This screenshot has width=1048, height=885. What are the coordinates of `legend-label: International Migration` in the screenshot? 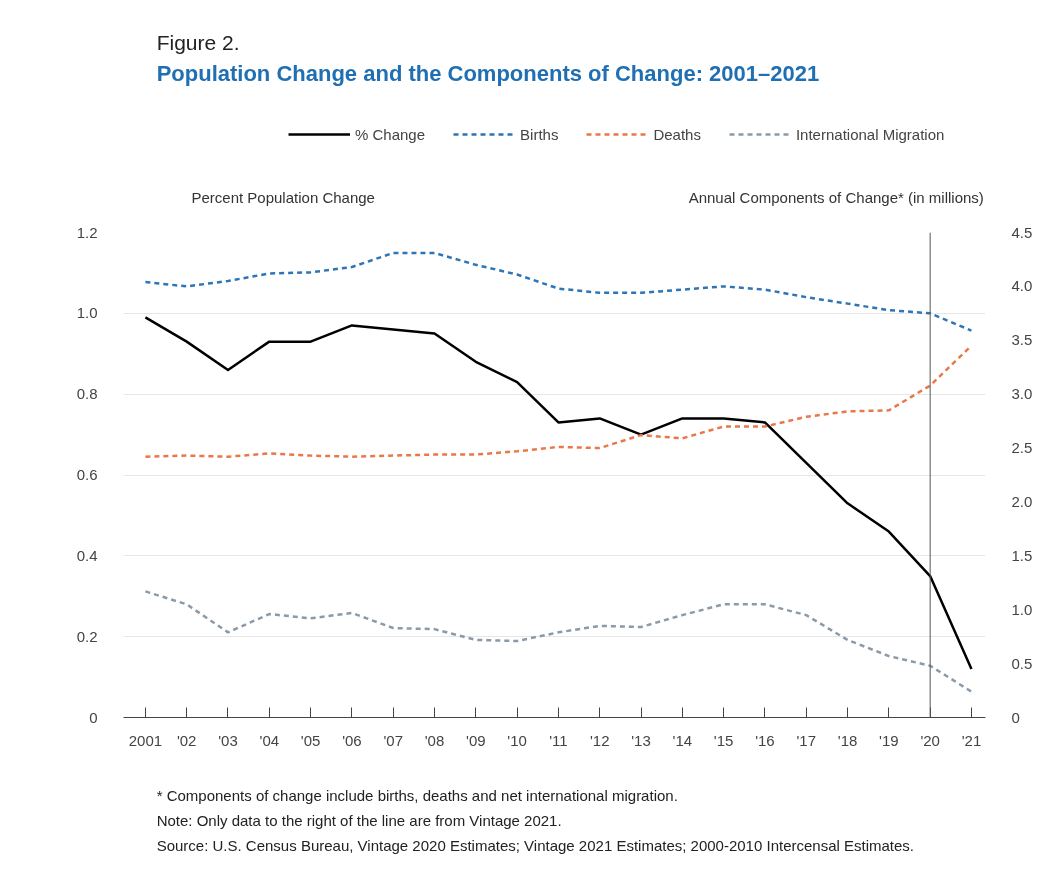 It's located at (870, 134).